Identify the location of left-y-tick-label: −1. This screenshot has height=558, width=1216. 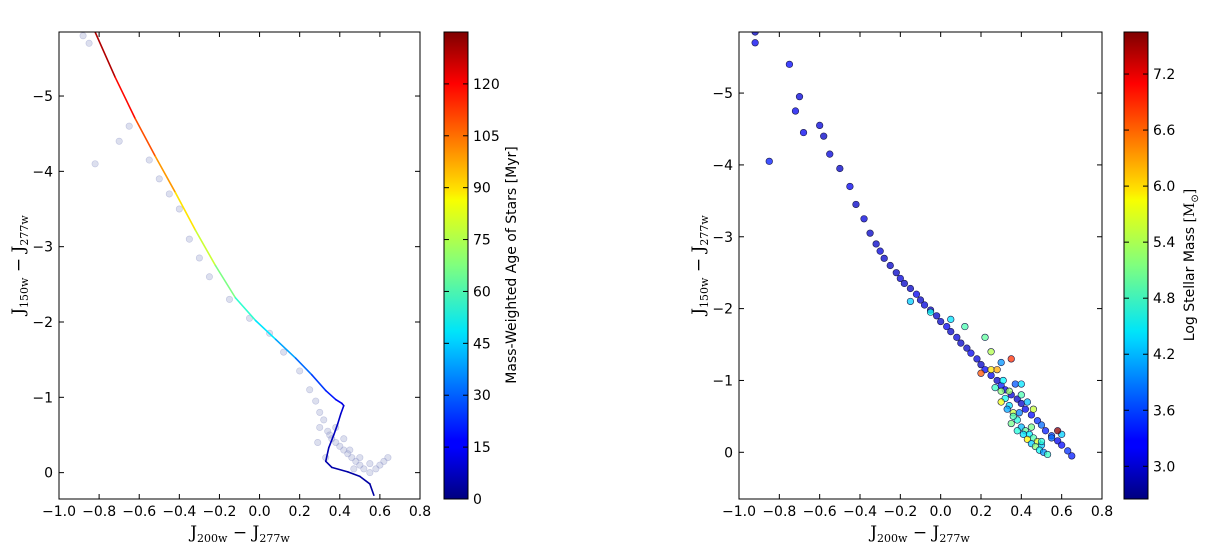
(42, 398).